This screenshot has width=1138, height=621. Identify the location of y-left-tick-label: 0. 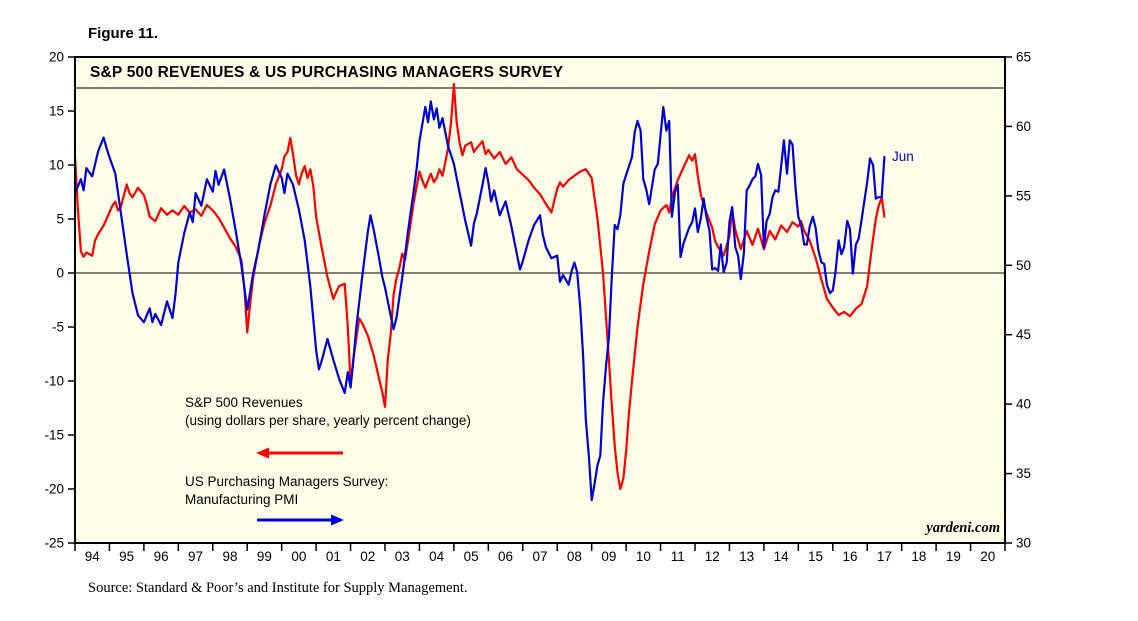
(60, 273).